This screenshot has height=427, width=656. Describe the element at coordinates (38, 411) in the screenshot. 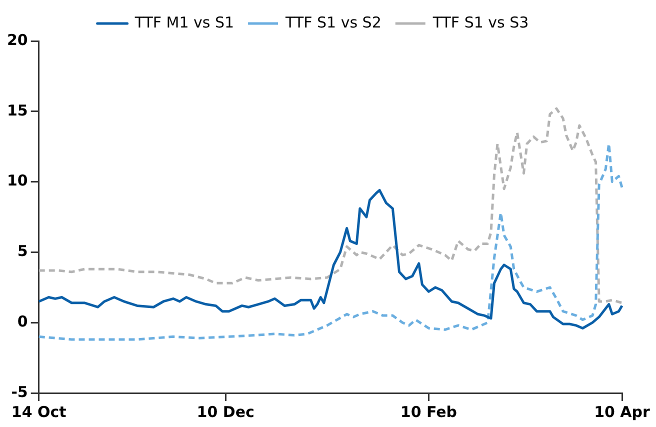

I see `x-tick-label: 14 Oct` at that location.